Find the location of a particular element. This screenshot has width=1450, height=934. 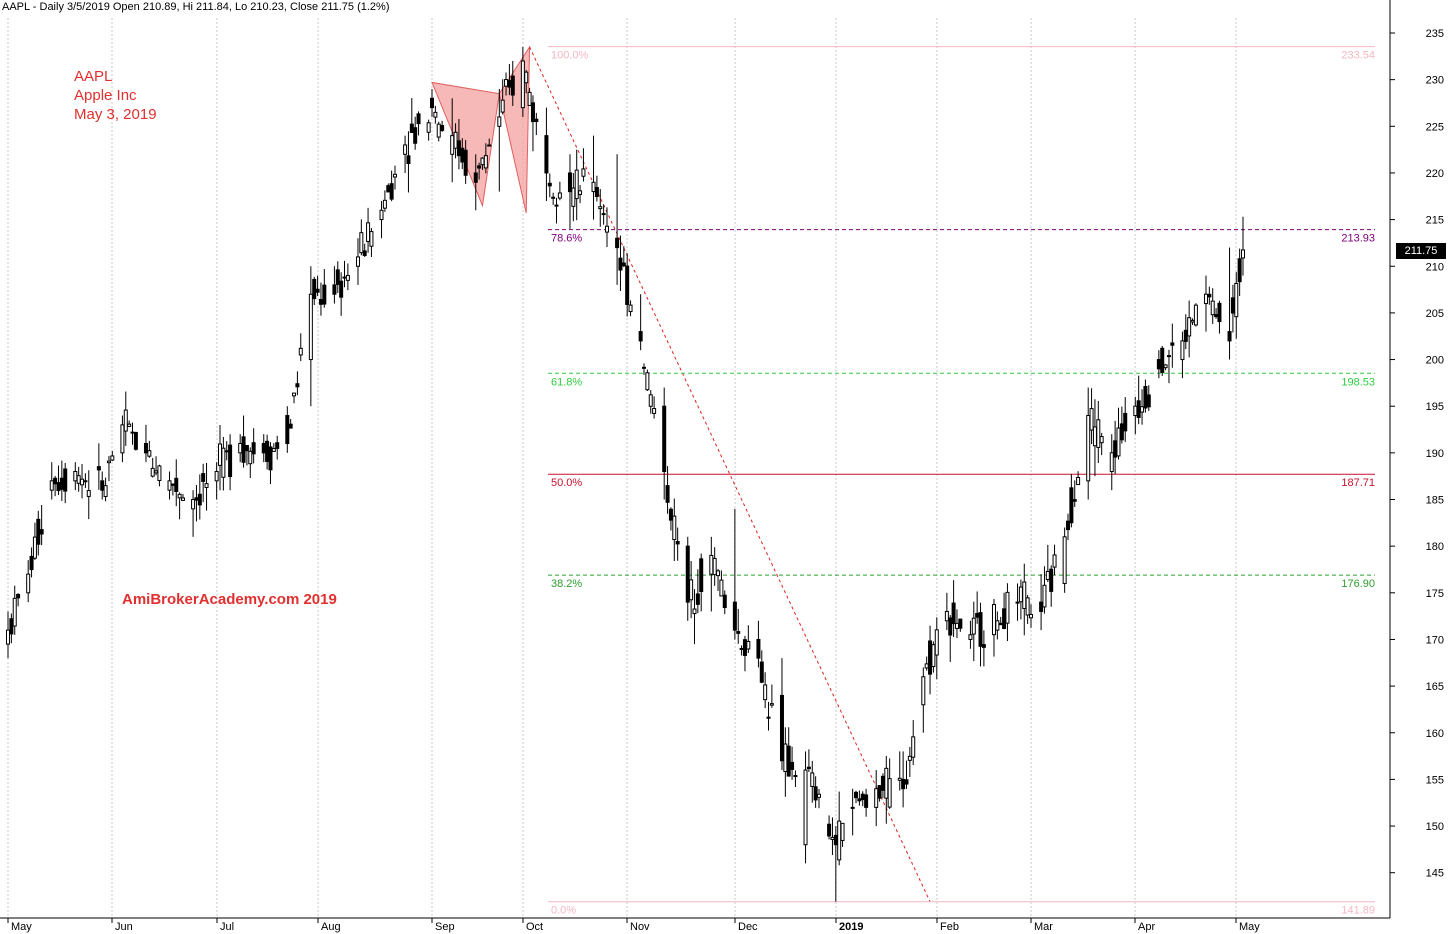

y-tick-label: 155 is located at coordinates (1435, 780).